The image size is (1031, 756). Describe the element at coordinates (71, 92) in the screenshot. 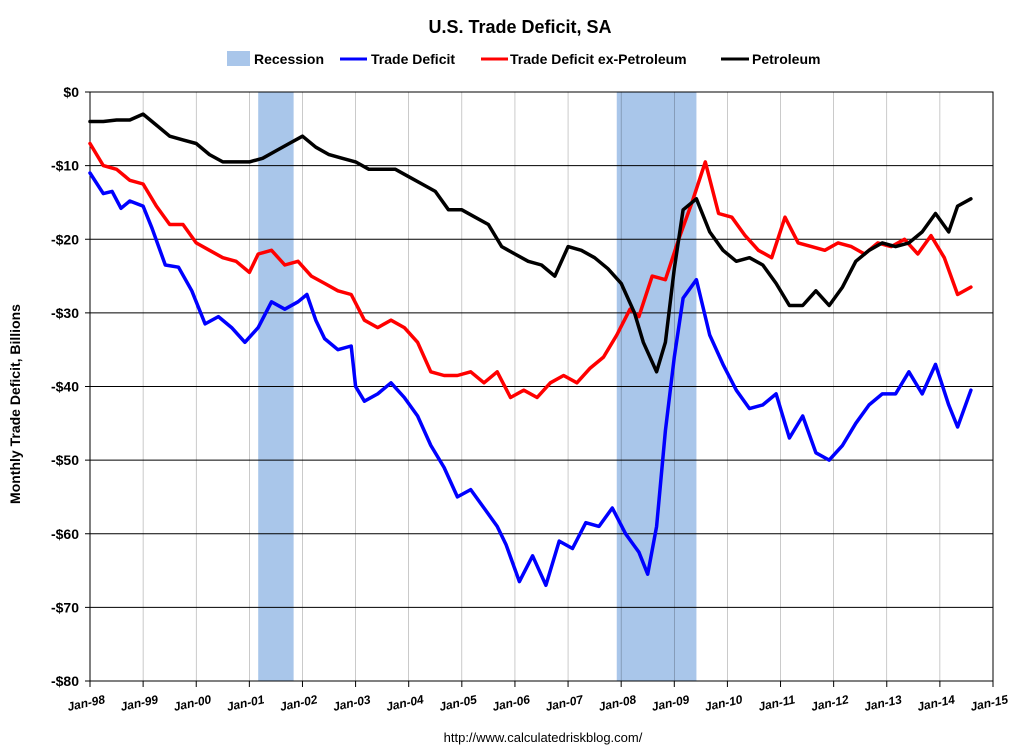

I see `y-tick-label: $0` at that location.